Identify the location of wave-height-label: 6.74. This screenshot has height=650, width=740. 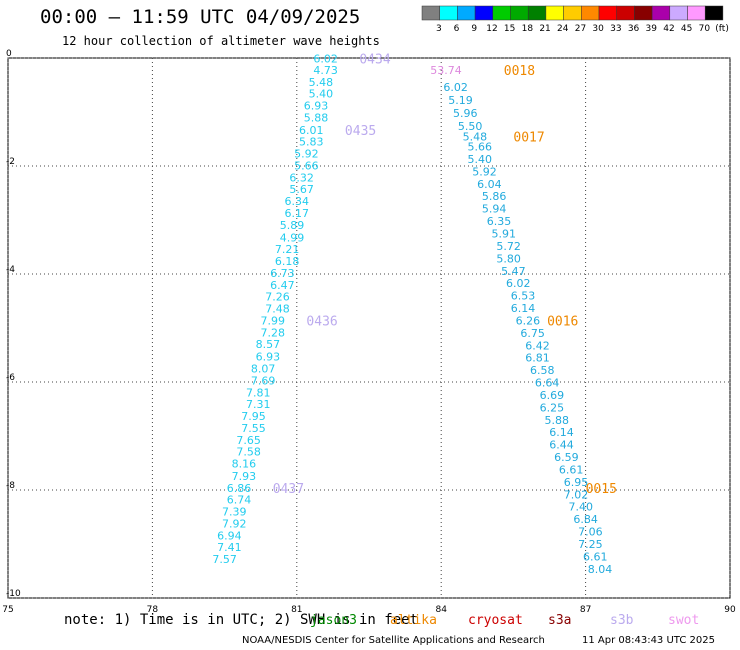
(239, 500).